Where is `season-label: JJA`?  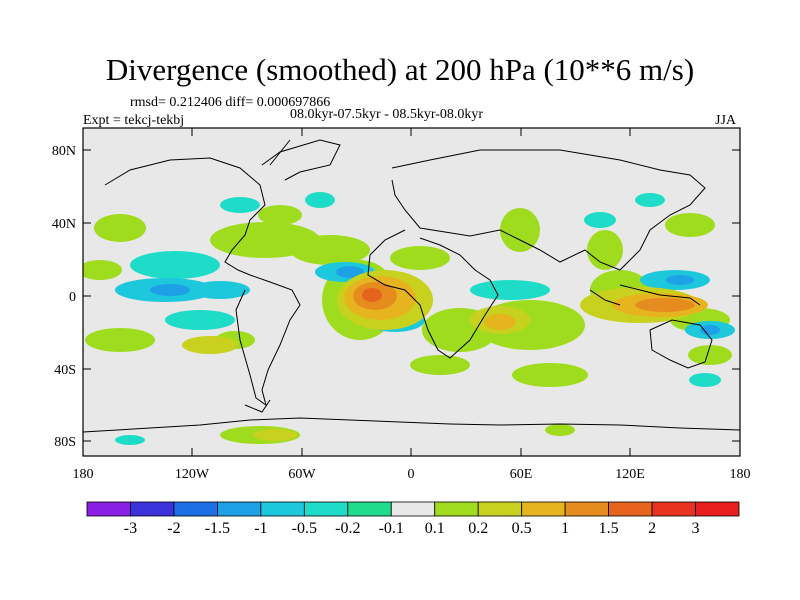 season-label: JJA is located at coordinates (726, 120).